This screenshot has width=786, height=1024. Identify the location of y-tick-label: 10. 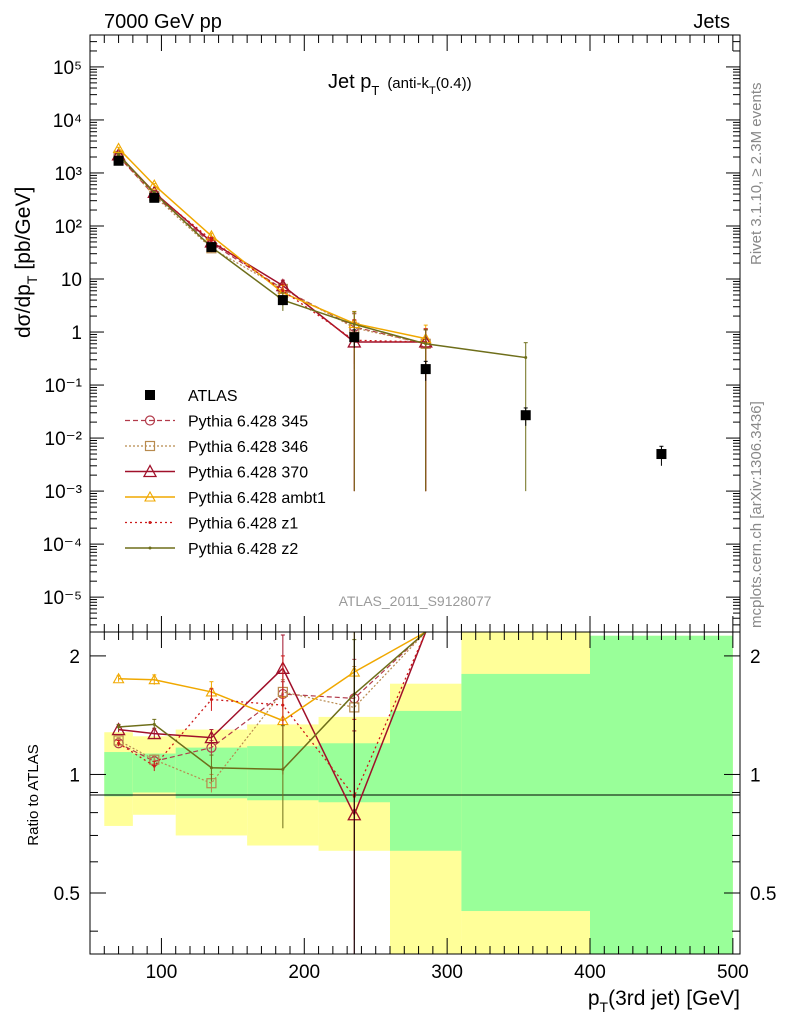
(71, 280).